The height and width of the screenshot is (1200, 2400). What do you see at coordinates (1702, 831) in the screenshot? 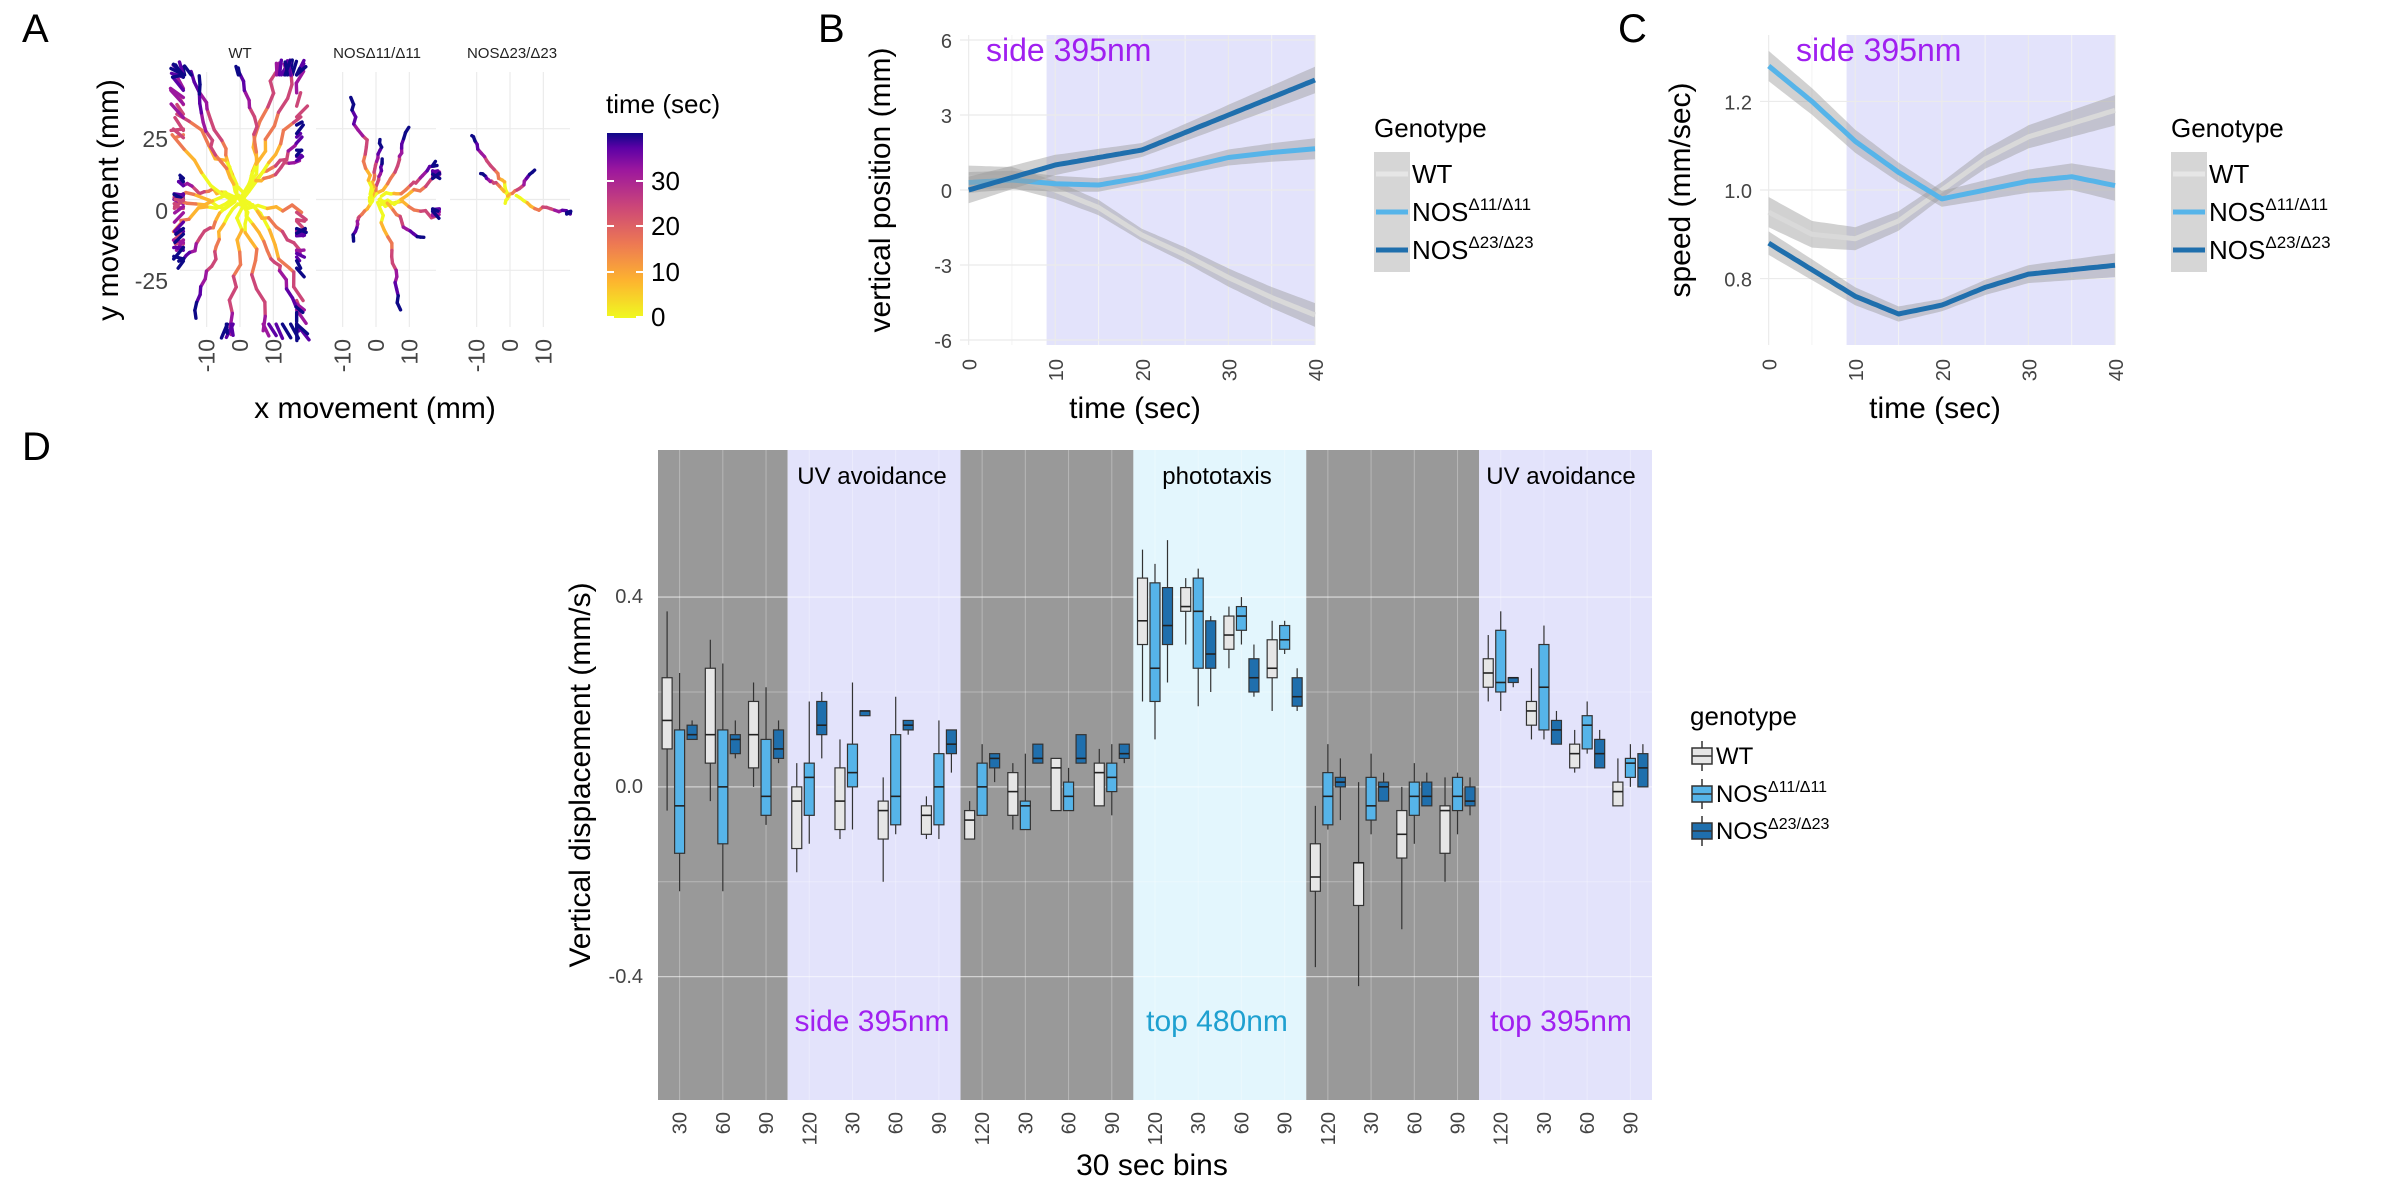
I see `legend-d-key-nos23` at bounding box center [1702, 831].